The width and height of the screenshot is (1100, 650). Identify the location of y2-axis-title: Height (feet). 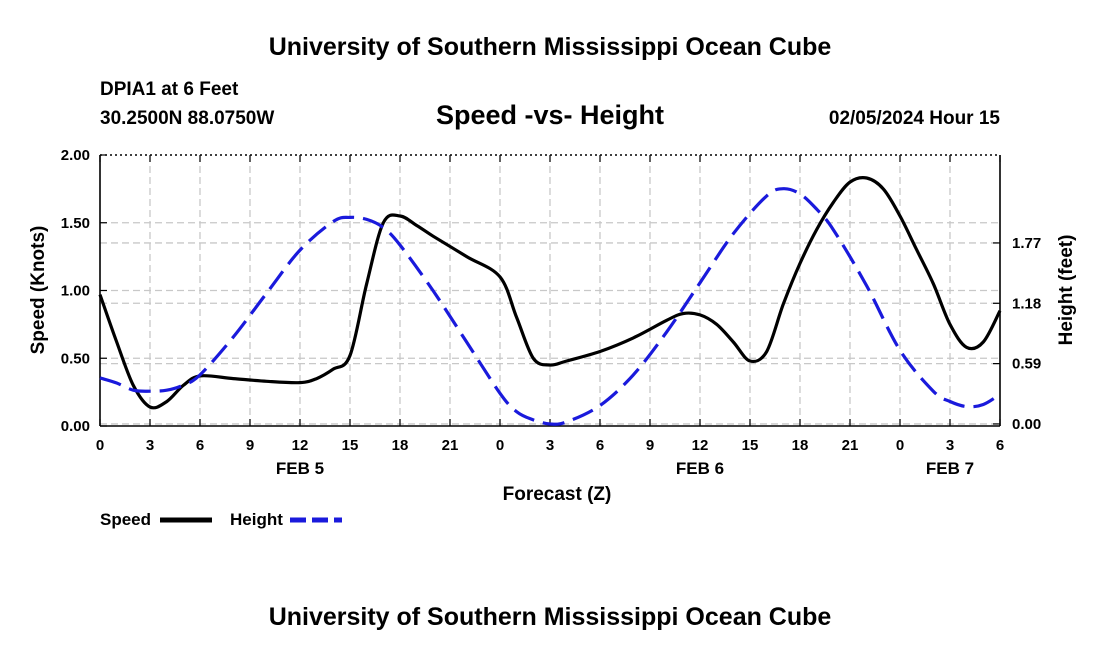
(1066, 290).